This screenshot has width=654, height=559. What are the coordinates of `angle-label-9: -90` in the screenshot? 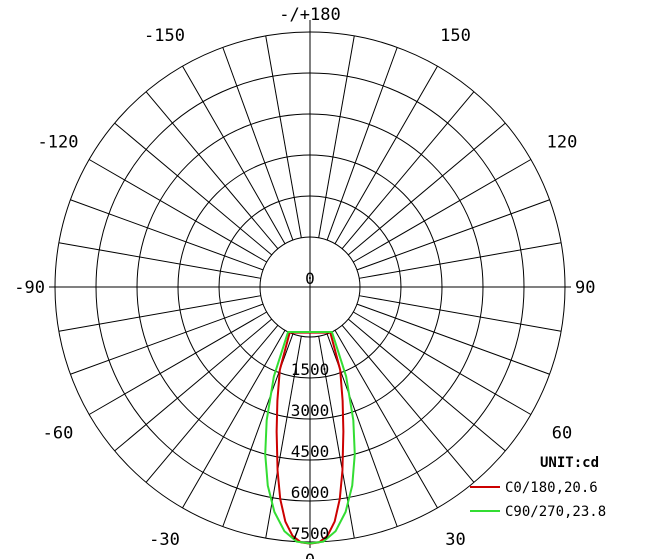 It's located at (29, 288).